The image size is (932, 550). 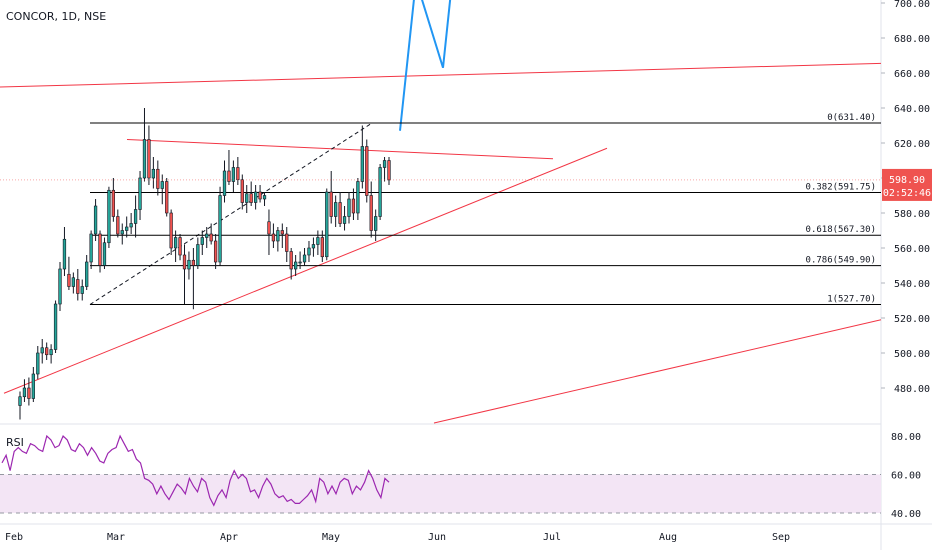 I want to click on top-resistance-line, so click(x=441, y=75).